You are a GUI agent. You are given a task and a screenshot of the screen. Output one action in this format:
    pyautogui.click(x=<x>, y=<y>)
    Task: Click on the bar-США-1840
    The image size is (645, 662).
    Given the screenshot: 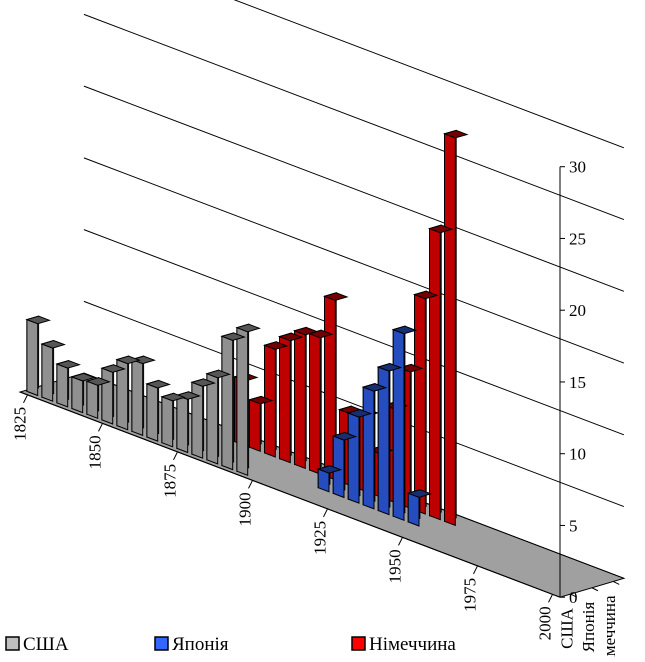 What is the action you would take?
    pyautogui.click(x=83, y=393)
    